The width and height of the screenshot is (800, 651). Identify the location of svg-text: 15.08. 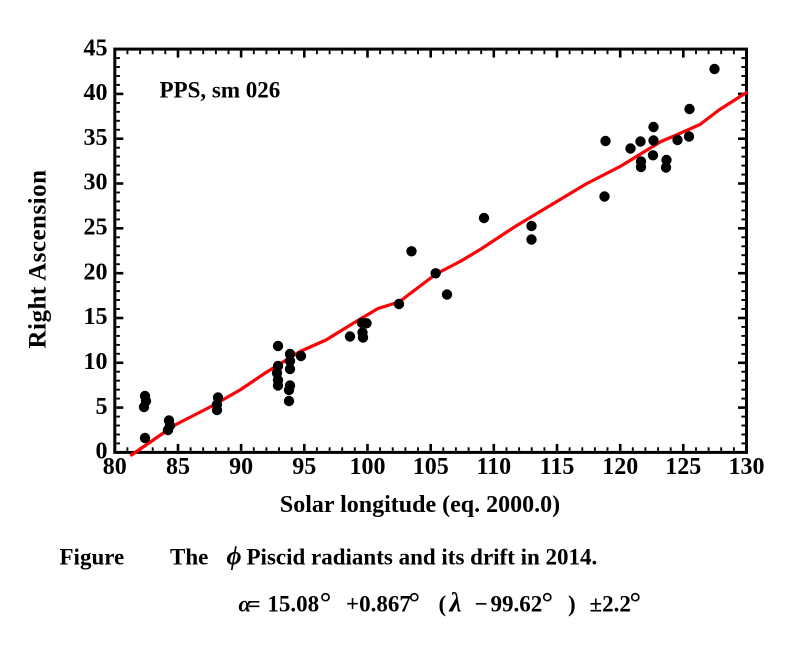
(293, 604).